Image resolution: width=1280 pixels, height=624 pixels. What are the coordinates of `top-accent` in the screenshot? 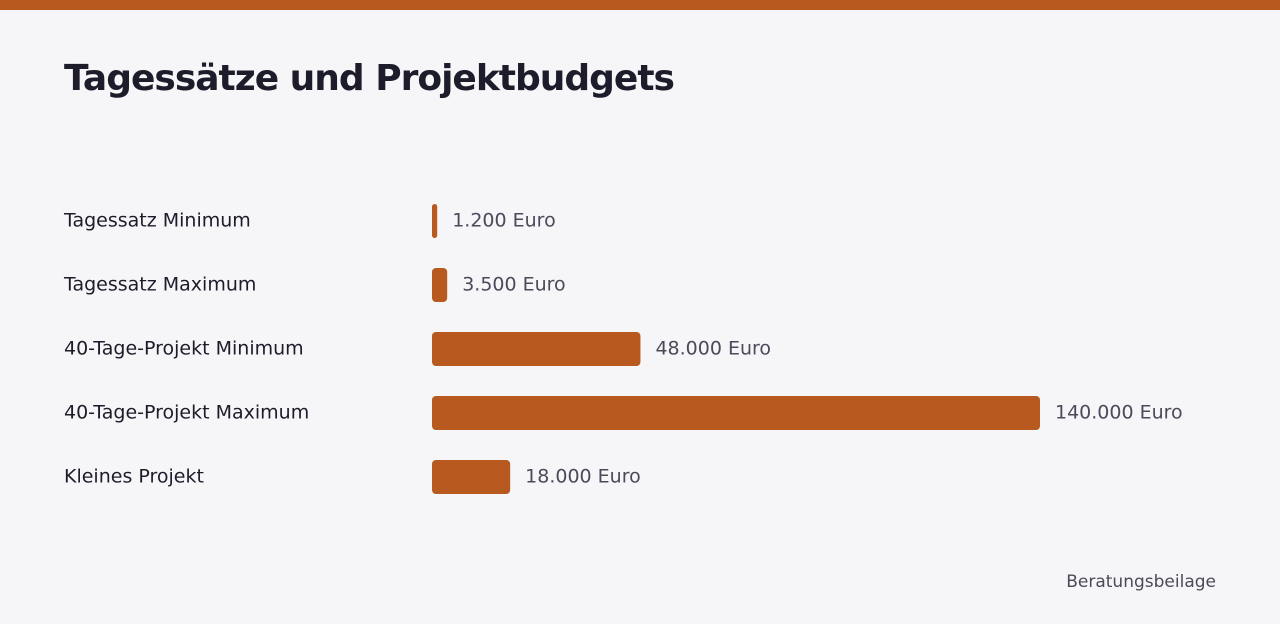 It's located at (640, 5).